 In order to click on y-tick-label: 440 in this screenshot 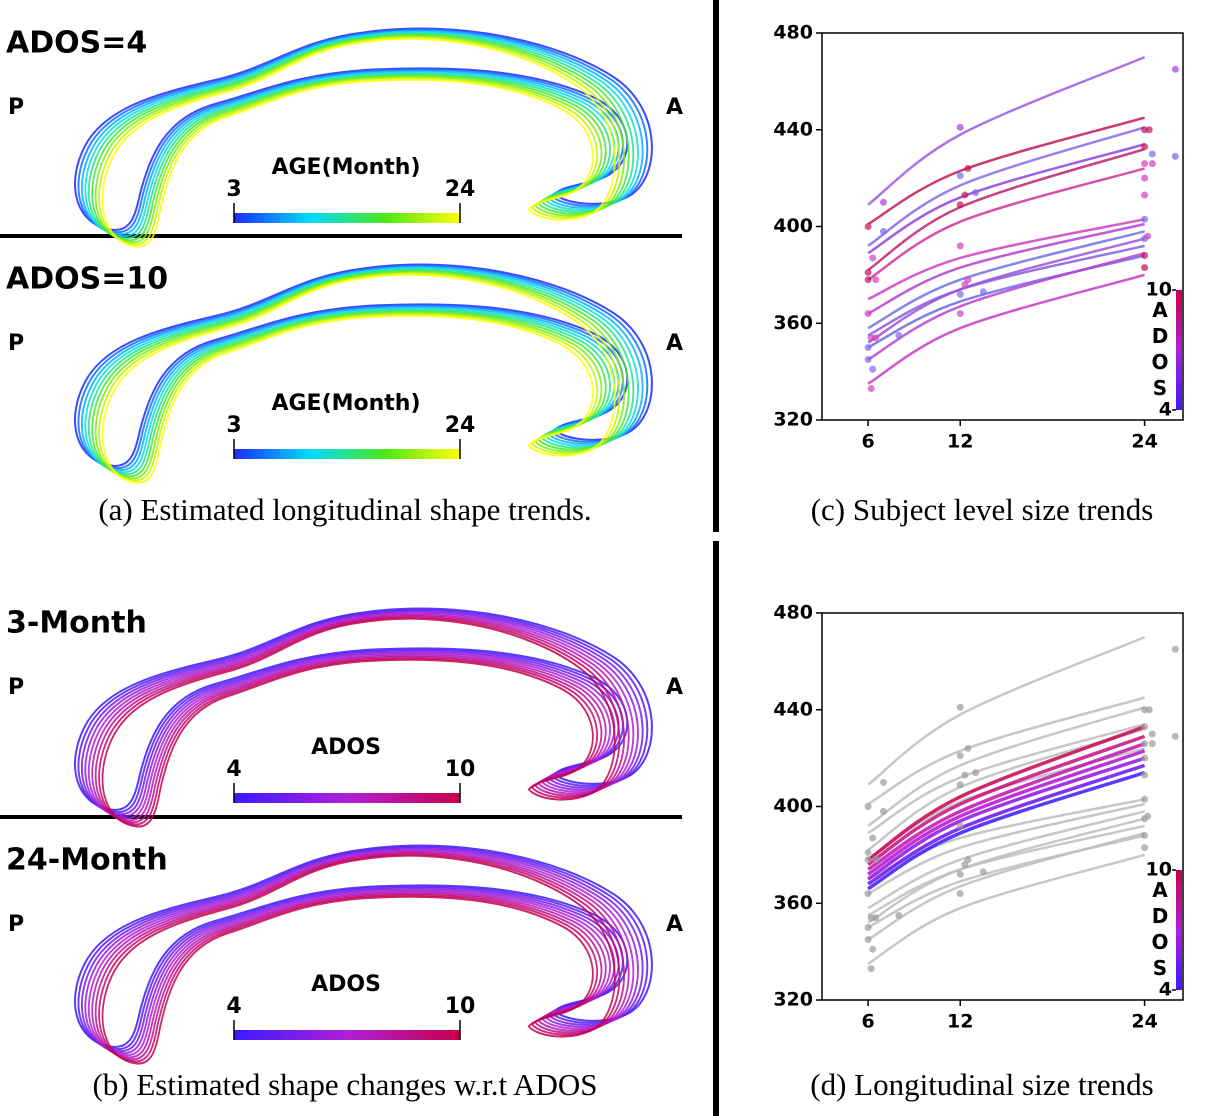, I will do `click(793, 709)`.